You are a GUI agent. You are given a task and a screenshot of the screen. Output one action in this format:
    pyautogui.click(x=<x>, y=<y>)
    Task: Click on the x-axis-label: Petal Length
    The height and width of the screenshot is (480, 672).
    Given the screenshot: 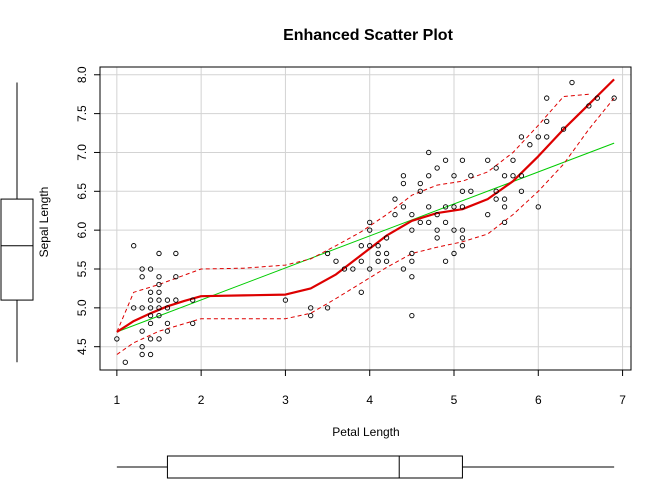 What is the action you would take?
    pyautogui.click(x=365, y=432)
    